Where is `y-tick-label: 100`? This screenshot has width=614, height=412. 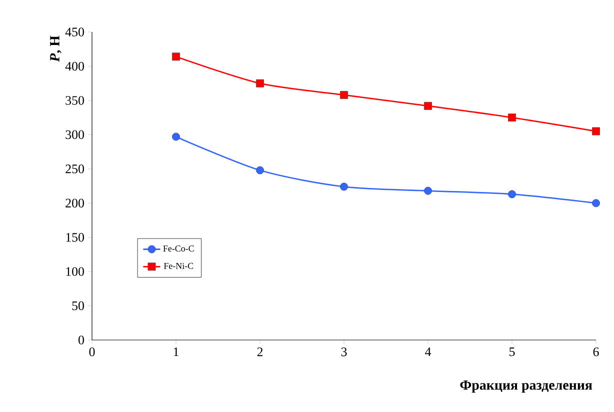
y-tick-label: 100 is located at coordinates (75, 271).